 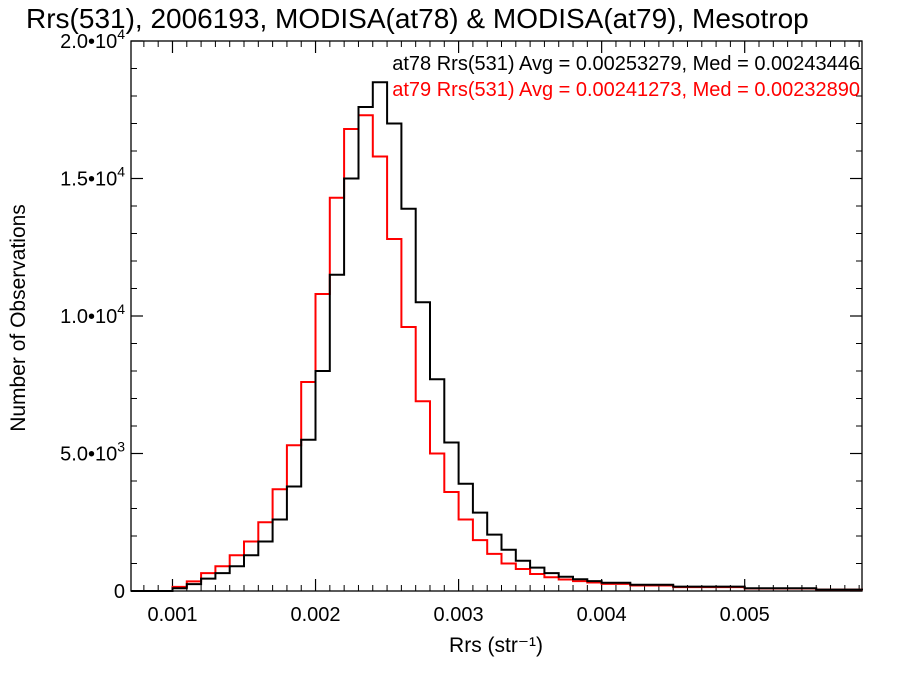 What do you see at coordinates (745, 615) in the screenshot?
I see `x-tick-label: 0.005` at bounding box center [745, 615].